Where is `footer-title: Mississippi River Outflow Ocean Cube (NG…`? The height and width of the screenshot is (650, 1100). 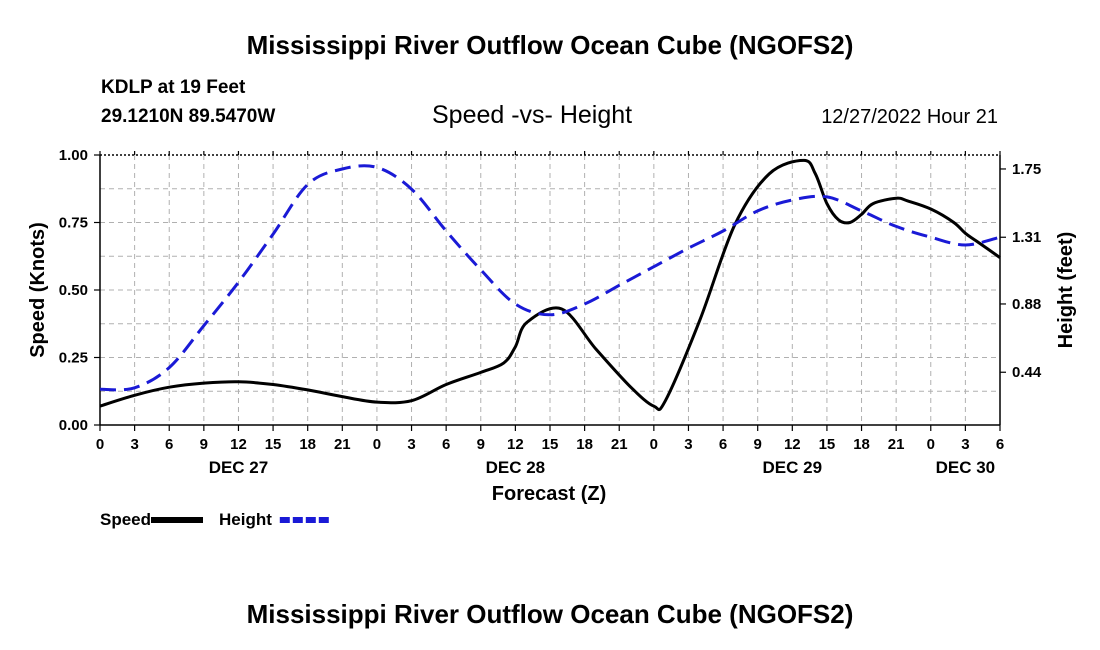
footer-title: Mississippi River Outflow Ocean Cube (NG… is located at coordinates (550, 614).